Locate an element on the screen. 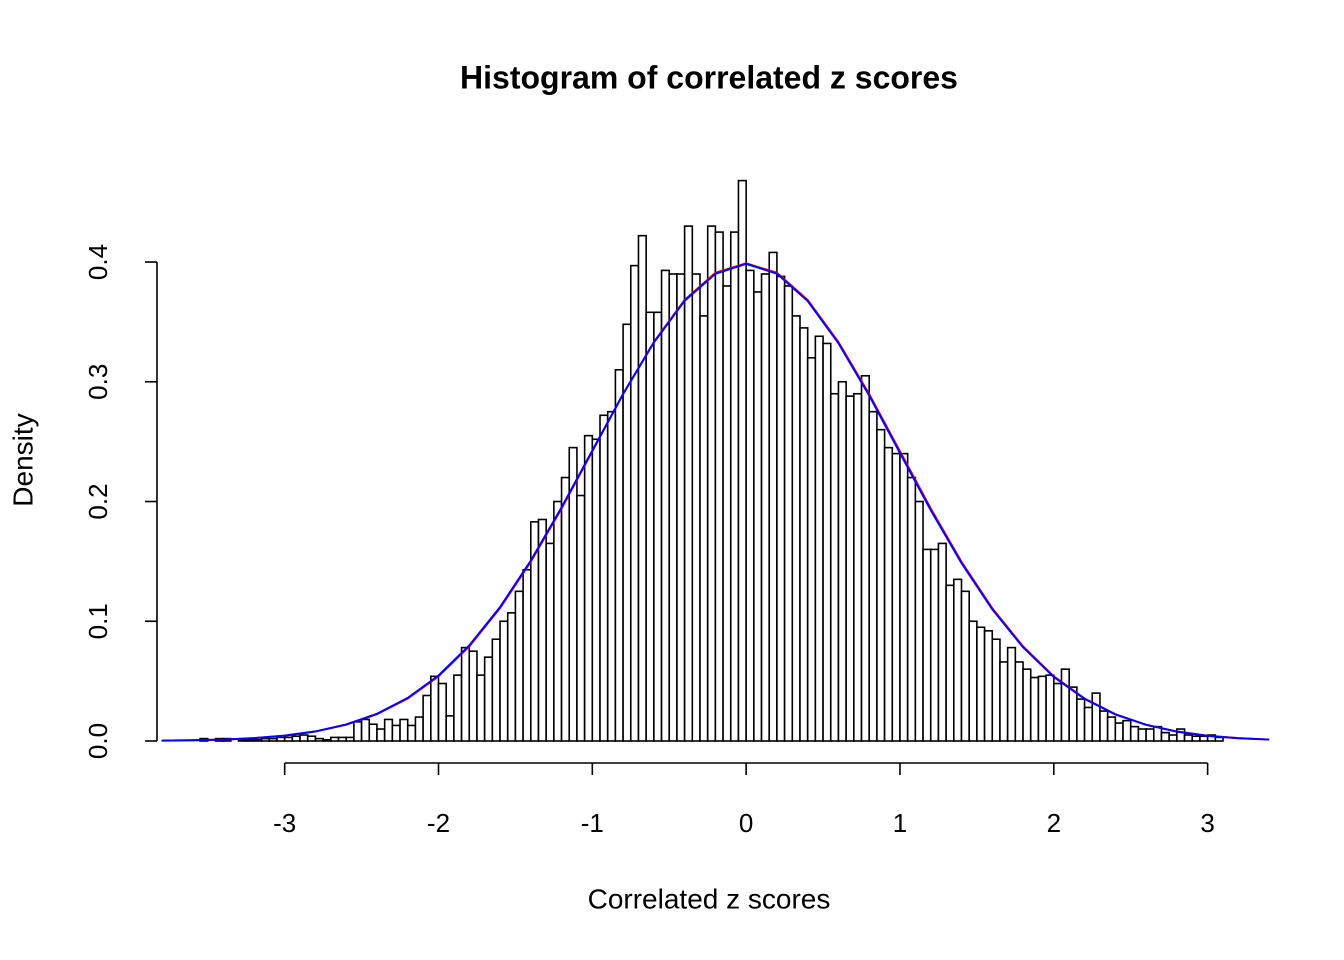  x-tick-label: 3 is located at coordinates (1207, 823).